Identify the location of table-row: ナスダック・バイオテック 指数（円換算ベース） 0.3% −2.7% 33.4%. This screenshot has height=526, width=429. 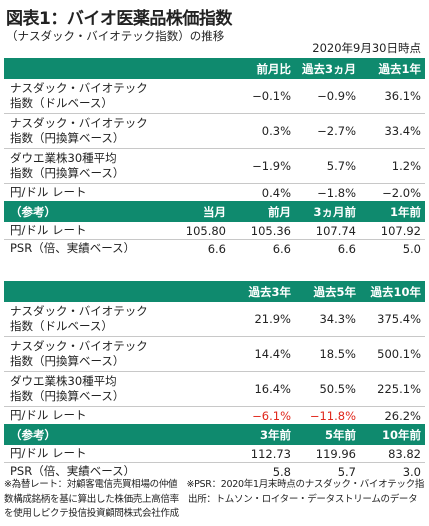
(214, 131).